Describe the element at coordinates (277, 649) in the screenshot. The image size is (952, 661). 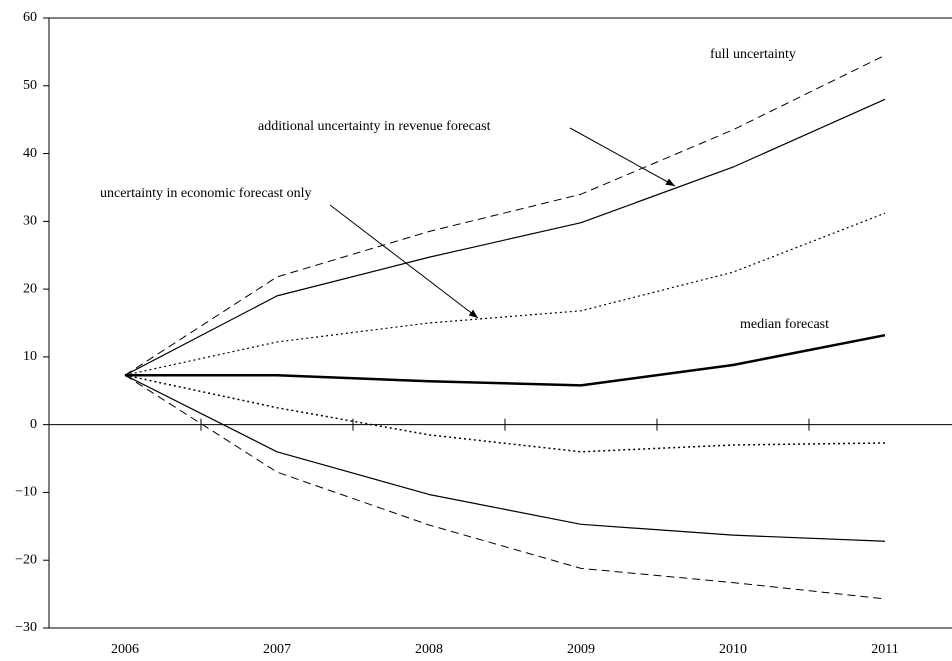
I see `x-tick-label: 2007` at that location.